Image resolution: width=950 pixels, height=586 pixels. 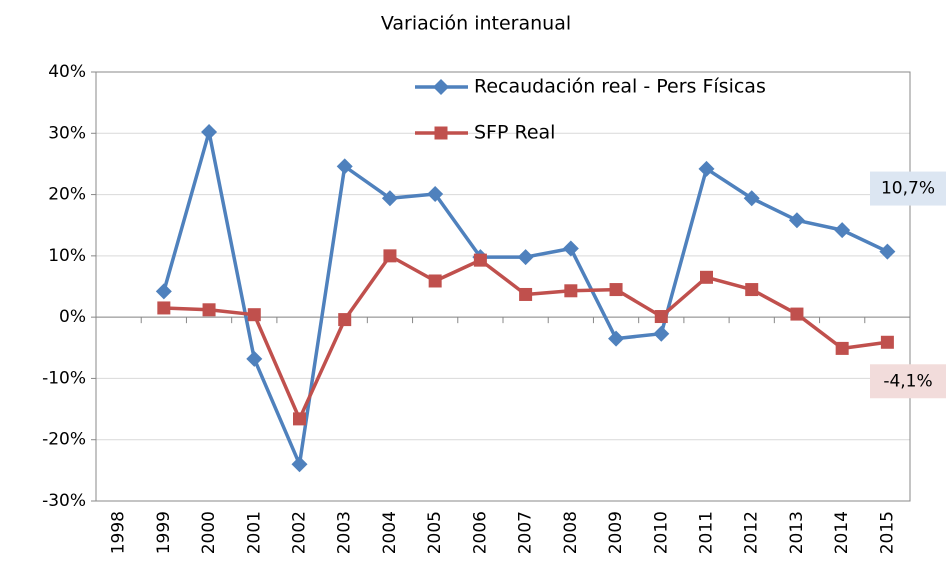 What do you see at coordinates (64, 501) in the screenshot?
I see `y-tick-label: -30%` at bounding box center [64, 501].